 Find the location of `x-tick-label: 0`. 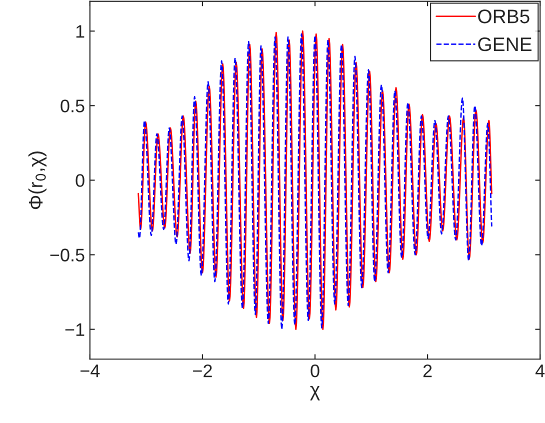

x-tick-label: 0 is located at coordinates (315, 371).